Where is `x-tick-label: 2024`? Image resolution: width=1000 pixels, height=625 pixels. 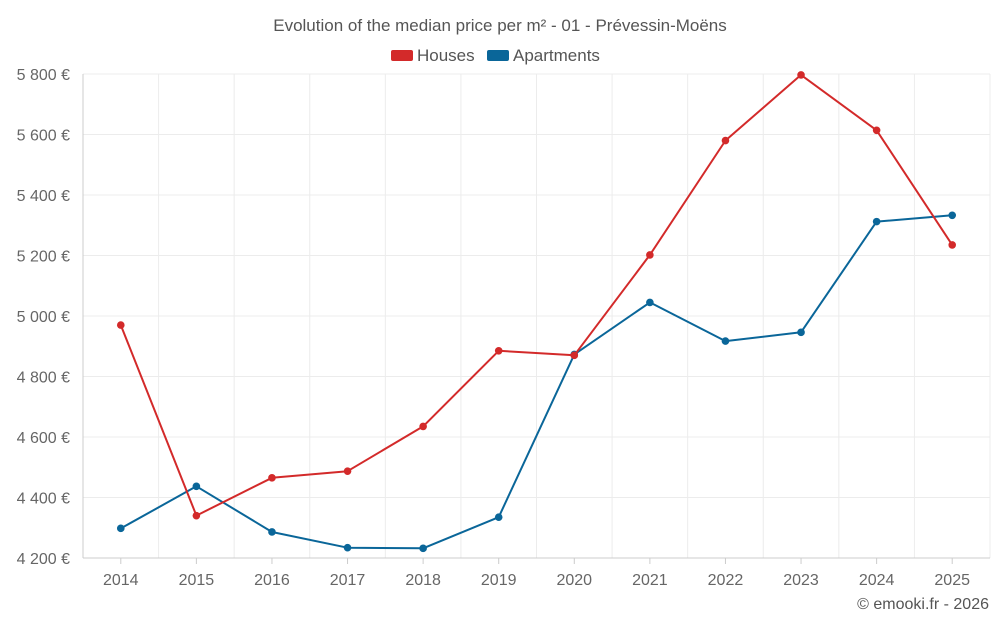
x-tick-label: 2024 is located at coordinates (877, 580).